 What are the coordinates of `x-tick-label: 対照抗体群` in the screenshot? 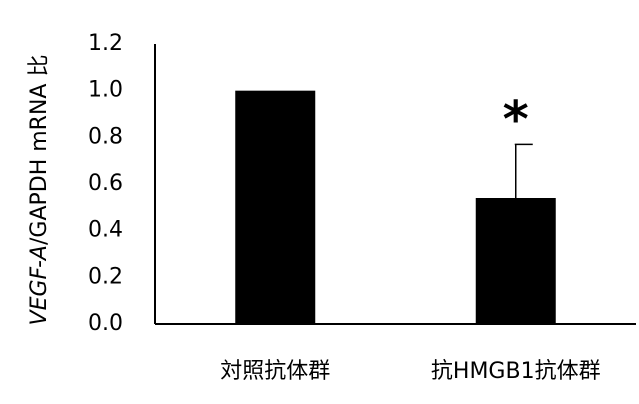 It's located at (275, 371).